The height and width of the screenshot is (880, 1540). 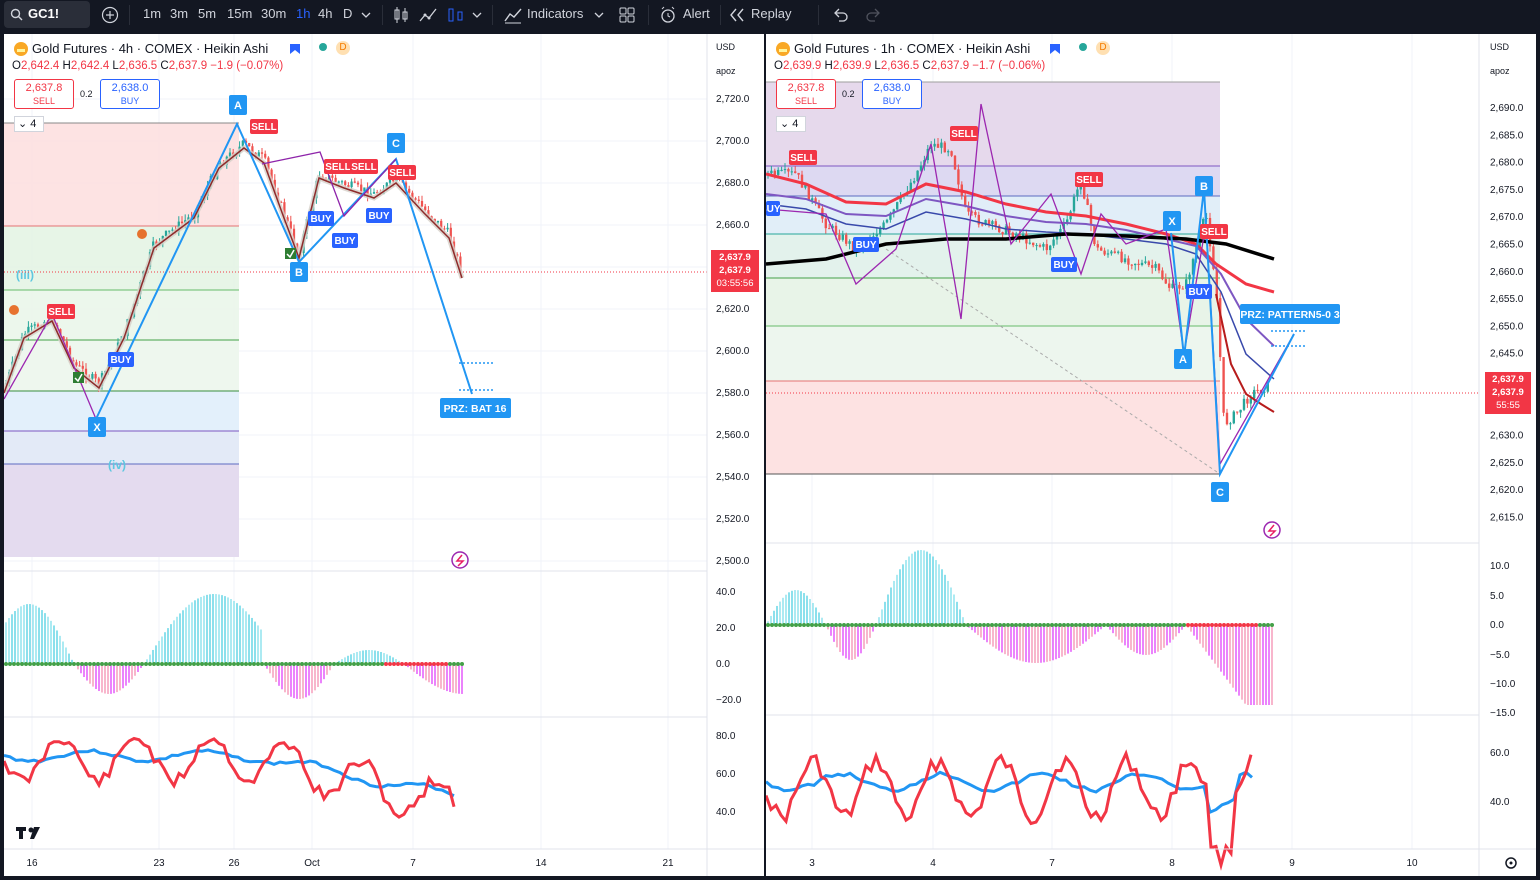 I want to click on replay-icon, so click(x=737, y=15).